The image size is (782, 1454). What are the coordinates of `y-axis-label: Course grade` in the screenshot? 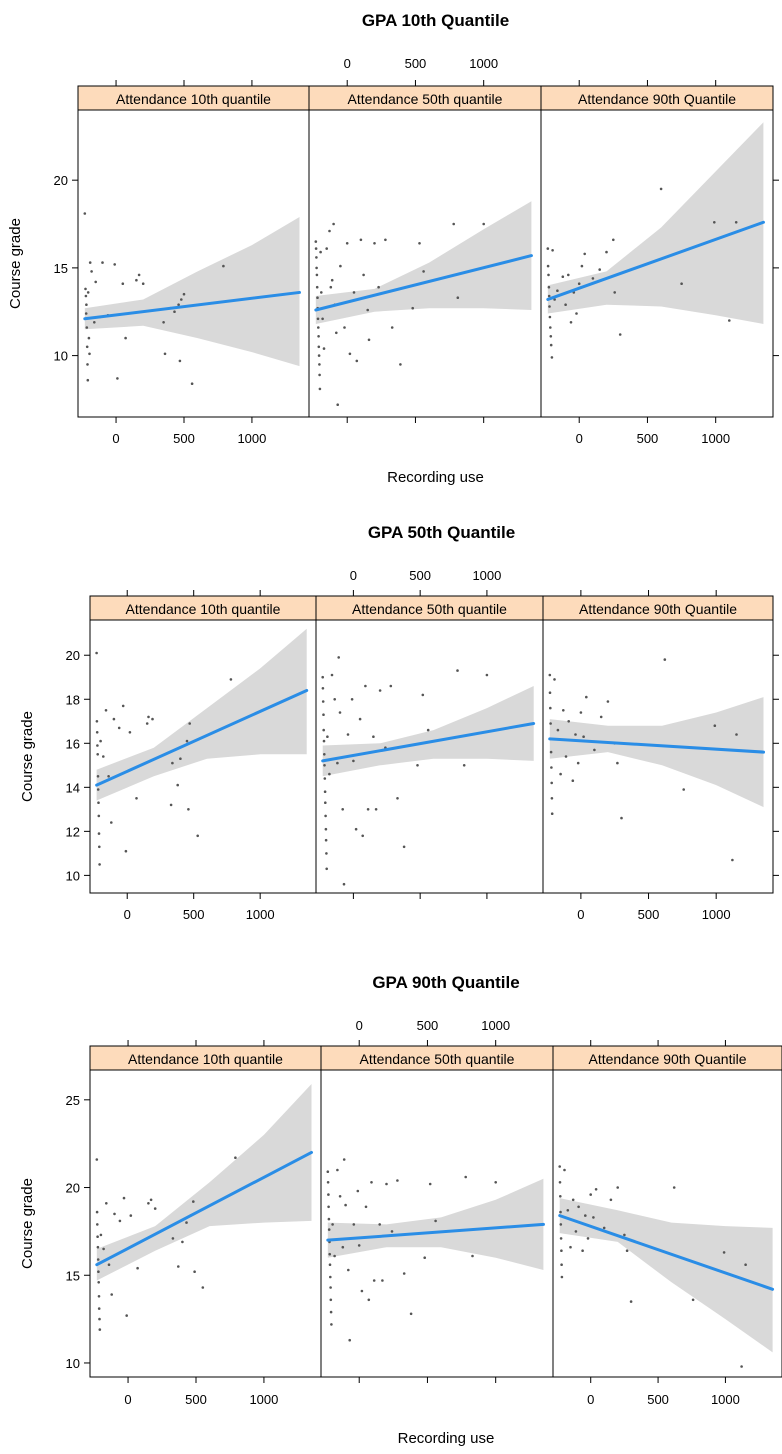 It's located at (27, 1223).